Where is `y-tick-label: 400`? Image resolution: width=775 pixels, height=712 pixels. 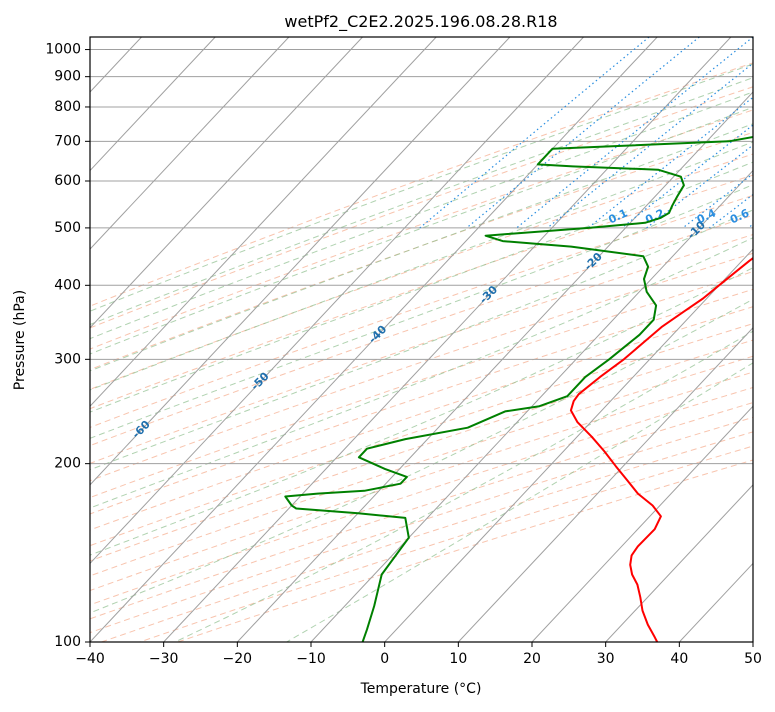
y-tick-label: 400 is located at coordinates (67, 285).